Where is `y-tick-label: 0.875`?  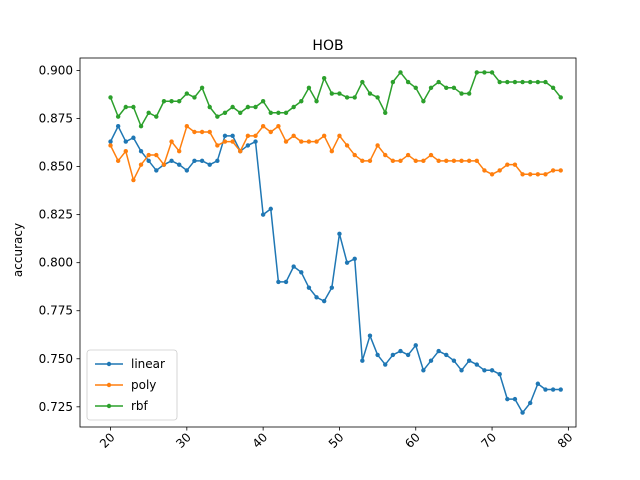
y-tick-label: 0.875 is located at coordinates (56, 119).